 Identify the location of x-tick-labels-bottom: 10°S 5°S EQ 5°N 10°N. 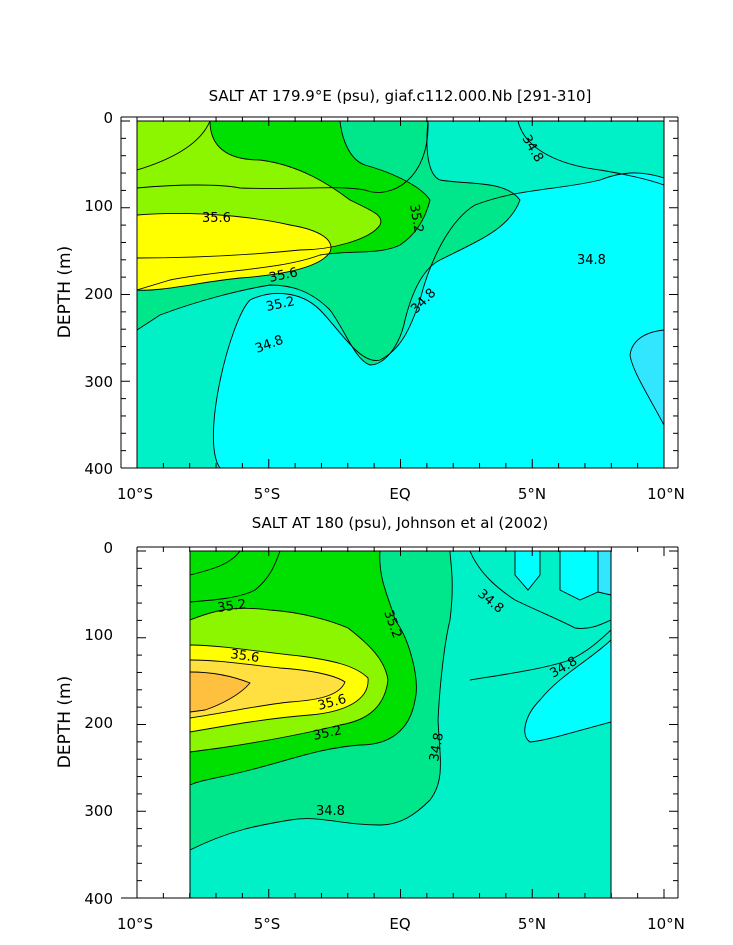
(401, 924).